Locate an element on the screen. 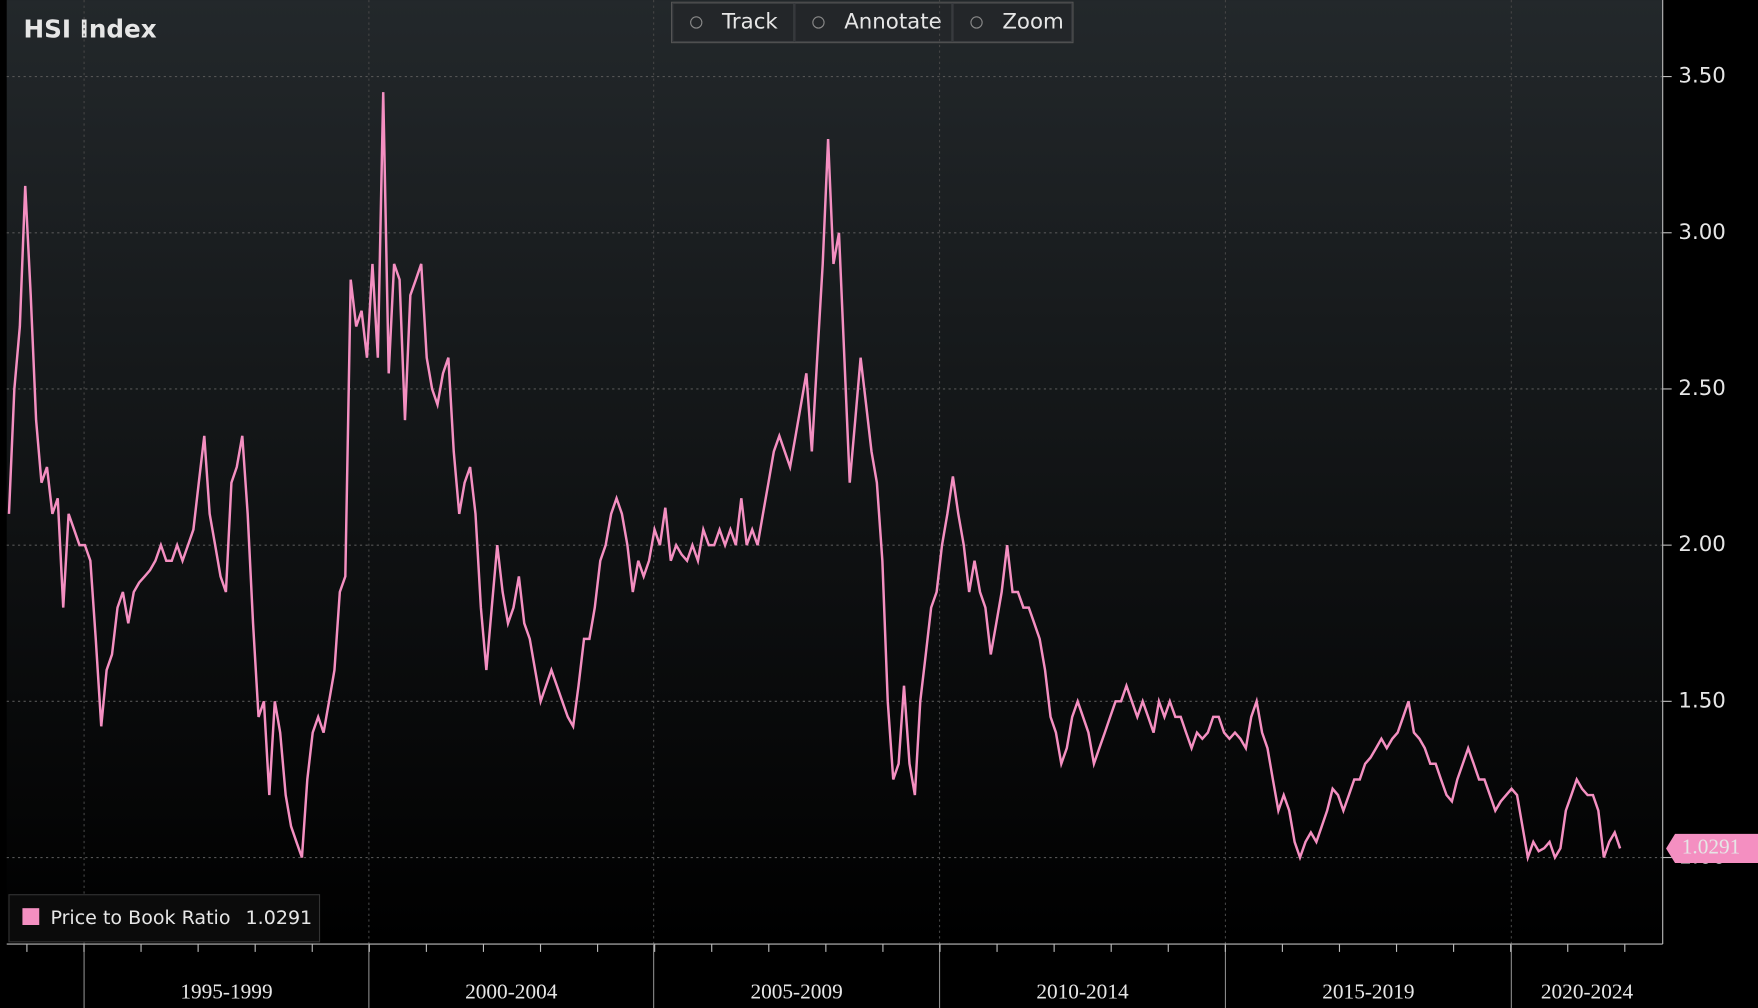 Image resolution: width=1758 pixels, height=1008 pixels. y-tick-label: 3.00 is located at coordinates (1701, 232).